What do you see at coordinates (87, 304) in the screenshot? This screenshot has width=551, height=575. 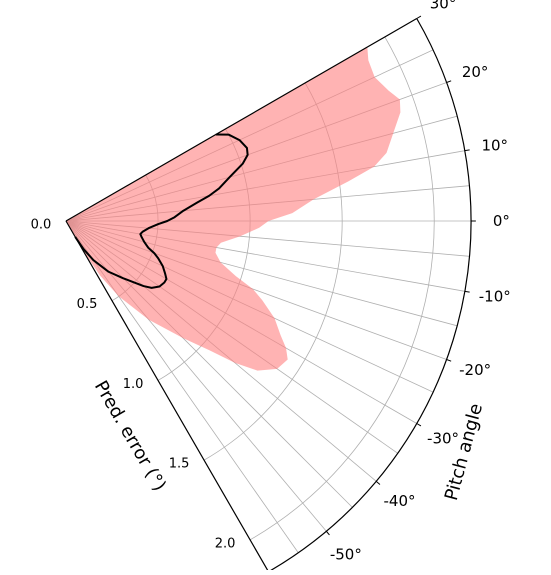 I see `radial-tick-label: 0.5` at bounding box center [87, 304].